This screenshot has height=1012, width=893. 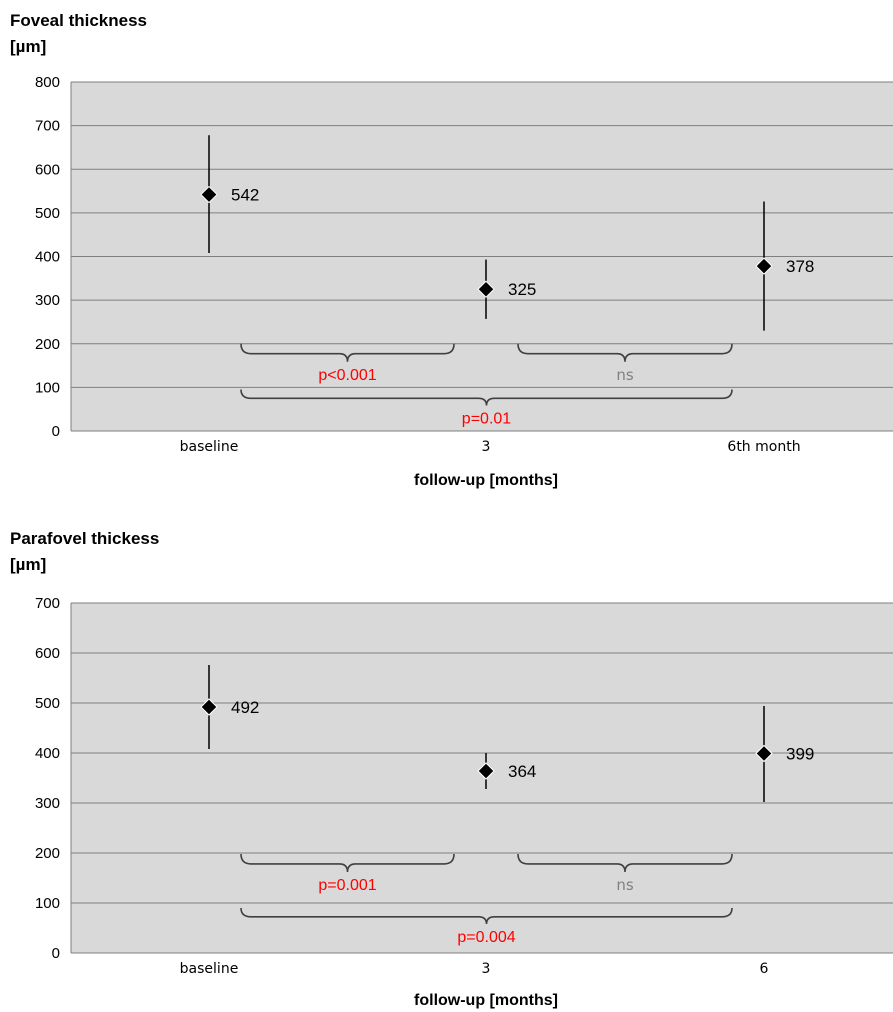 What do you see at coordinates (84, 538) in the screenshot?
I see `y-axis-title: Parafovel thickess` at bounding box center [84, 538].